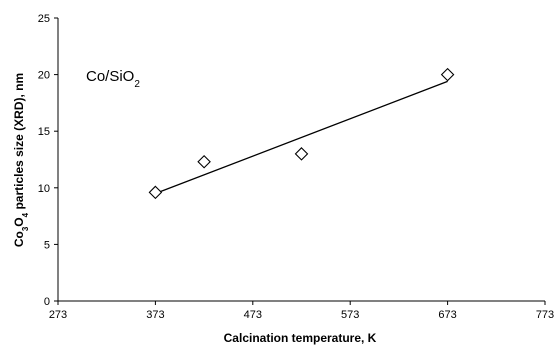  I want to click on x-tick-label: 373, so click(155, 315).